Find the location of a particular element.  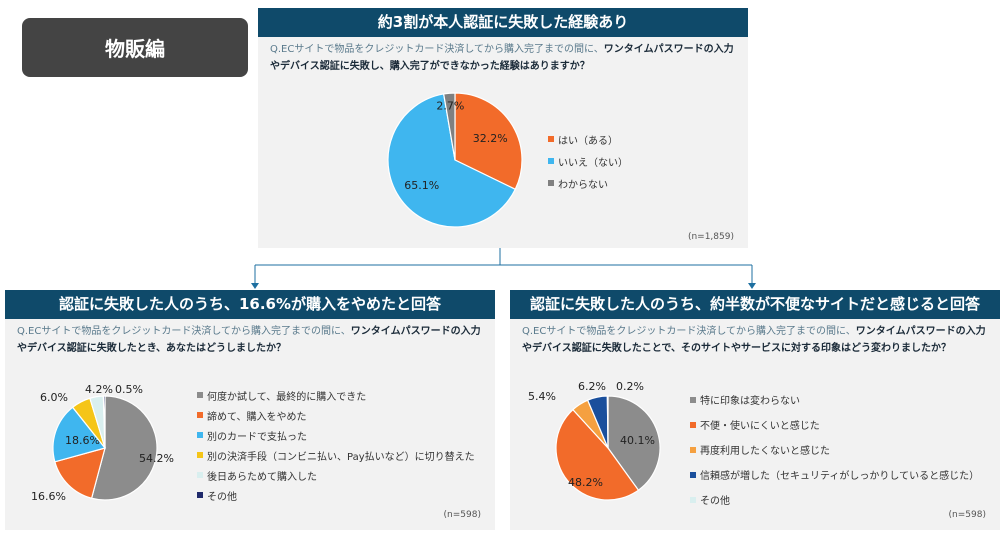

legend-item: 再度利用したくないと感じた is located at coordinates (834, 449).